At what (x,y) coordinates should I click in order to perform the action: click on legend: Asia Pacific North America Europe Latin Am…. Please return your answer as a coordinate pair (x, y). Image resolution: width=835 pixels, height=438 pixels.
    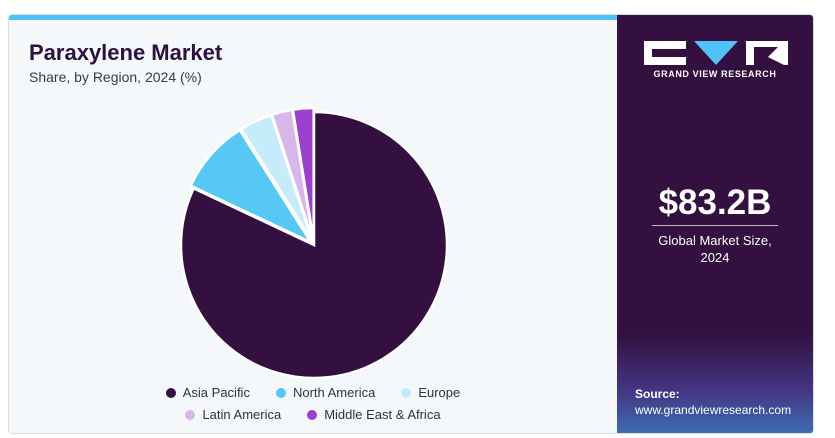
    Looking at the image, I should click on (313, 407).